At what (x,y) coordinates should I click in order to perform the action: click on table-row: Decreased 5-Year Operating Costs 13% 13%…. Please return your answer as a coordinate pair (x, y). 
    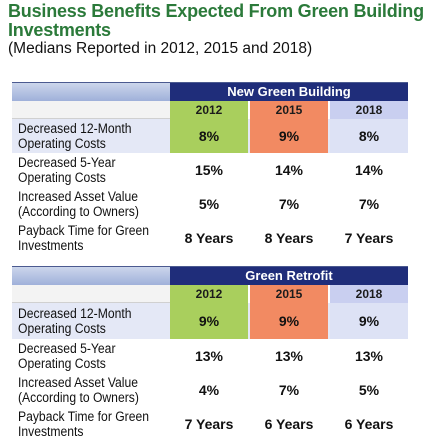
    Looking at the image, I should click on (210, 356).